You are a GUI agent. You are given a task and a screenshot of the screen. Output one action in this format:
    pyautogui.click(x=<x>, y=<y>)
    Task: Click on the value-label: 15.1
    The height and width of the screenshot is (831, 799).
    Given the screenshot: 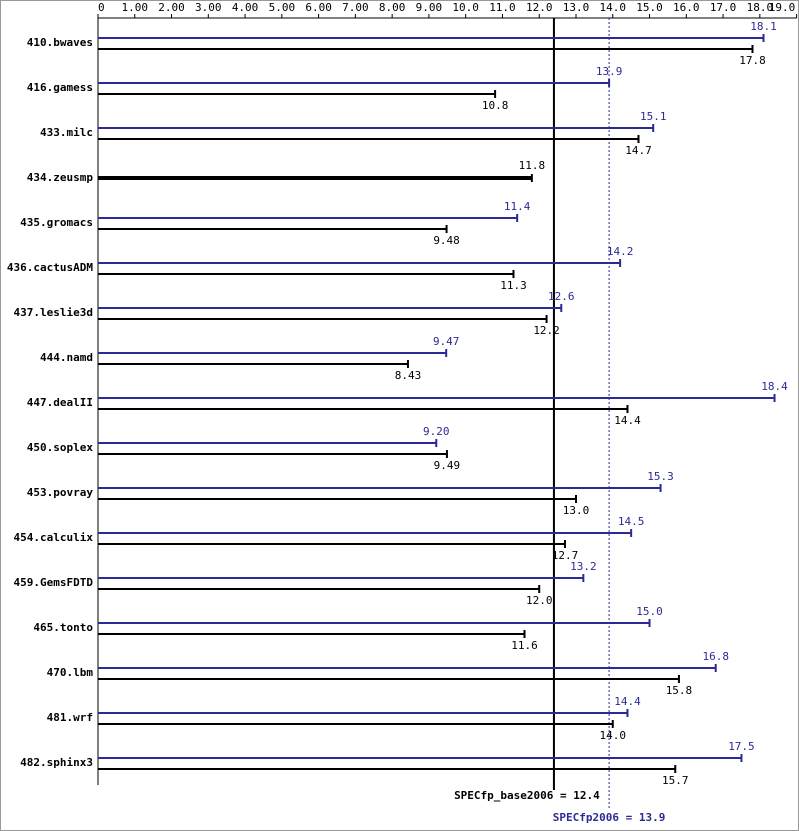 What is the action you would take?
    pyautogui.click(x=653, y=116)
    